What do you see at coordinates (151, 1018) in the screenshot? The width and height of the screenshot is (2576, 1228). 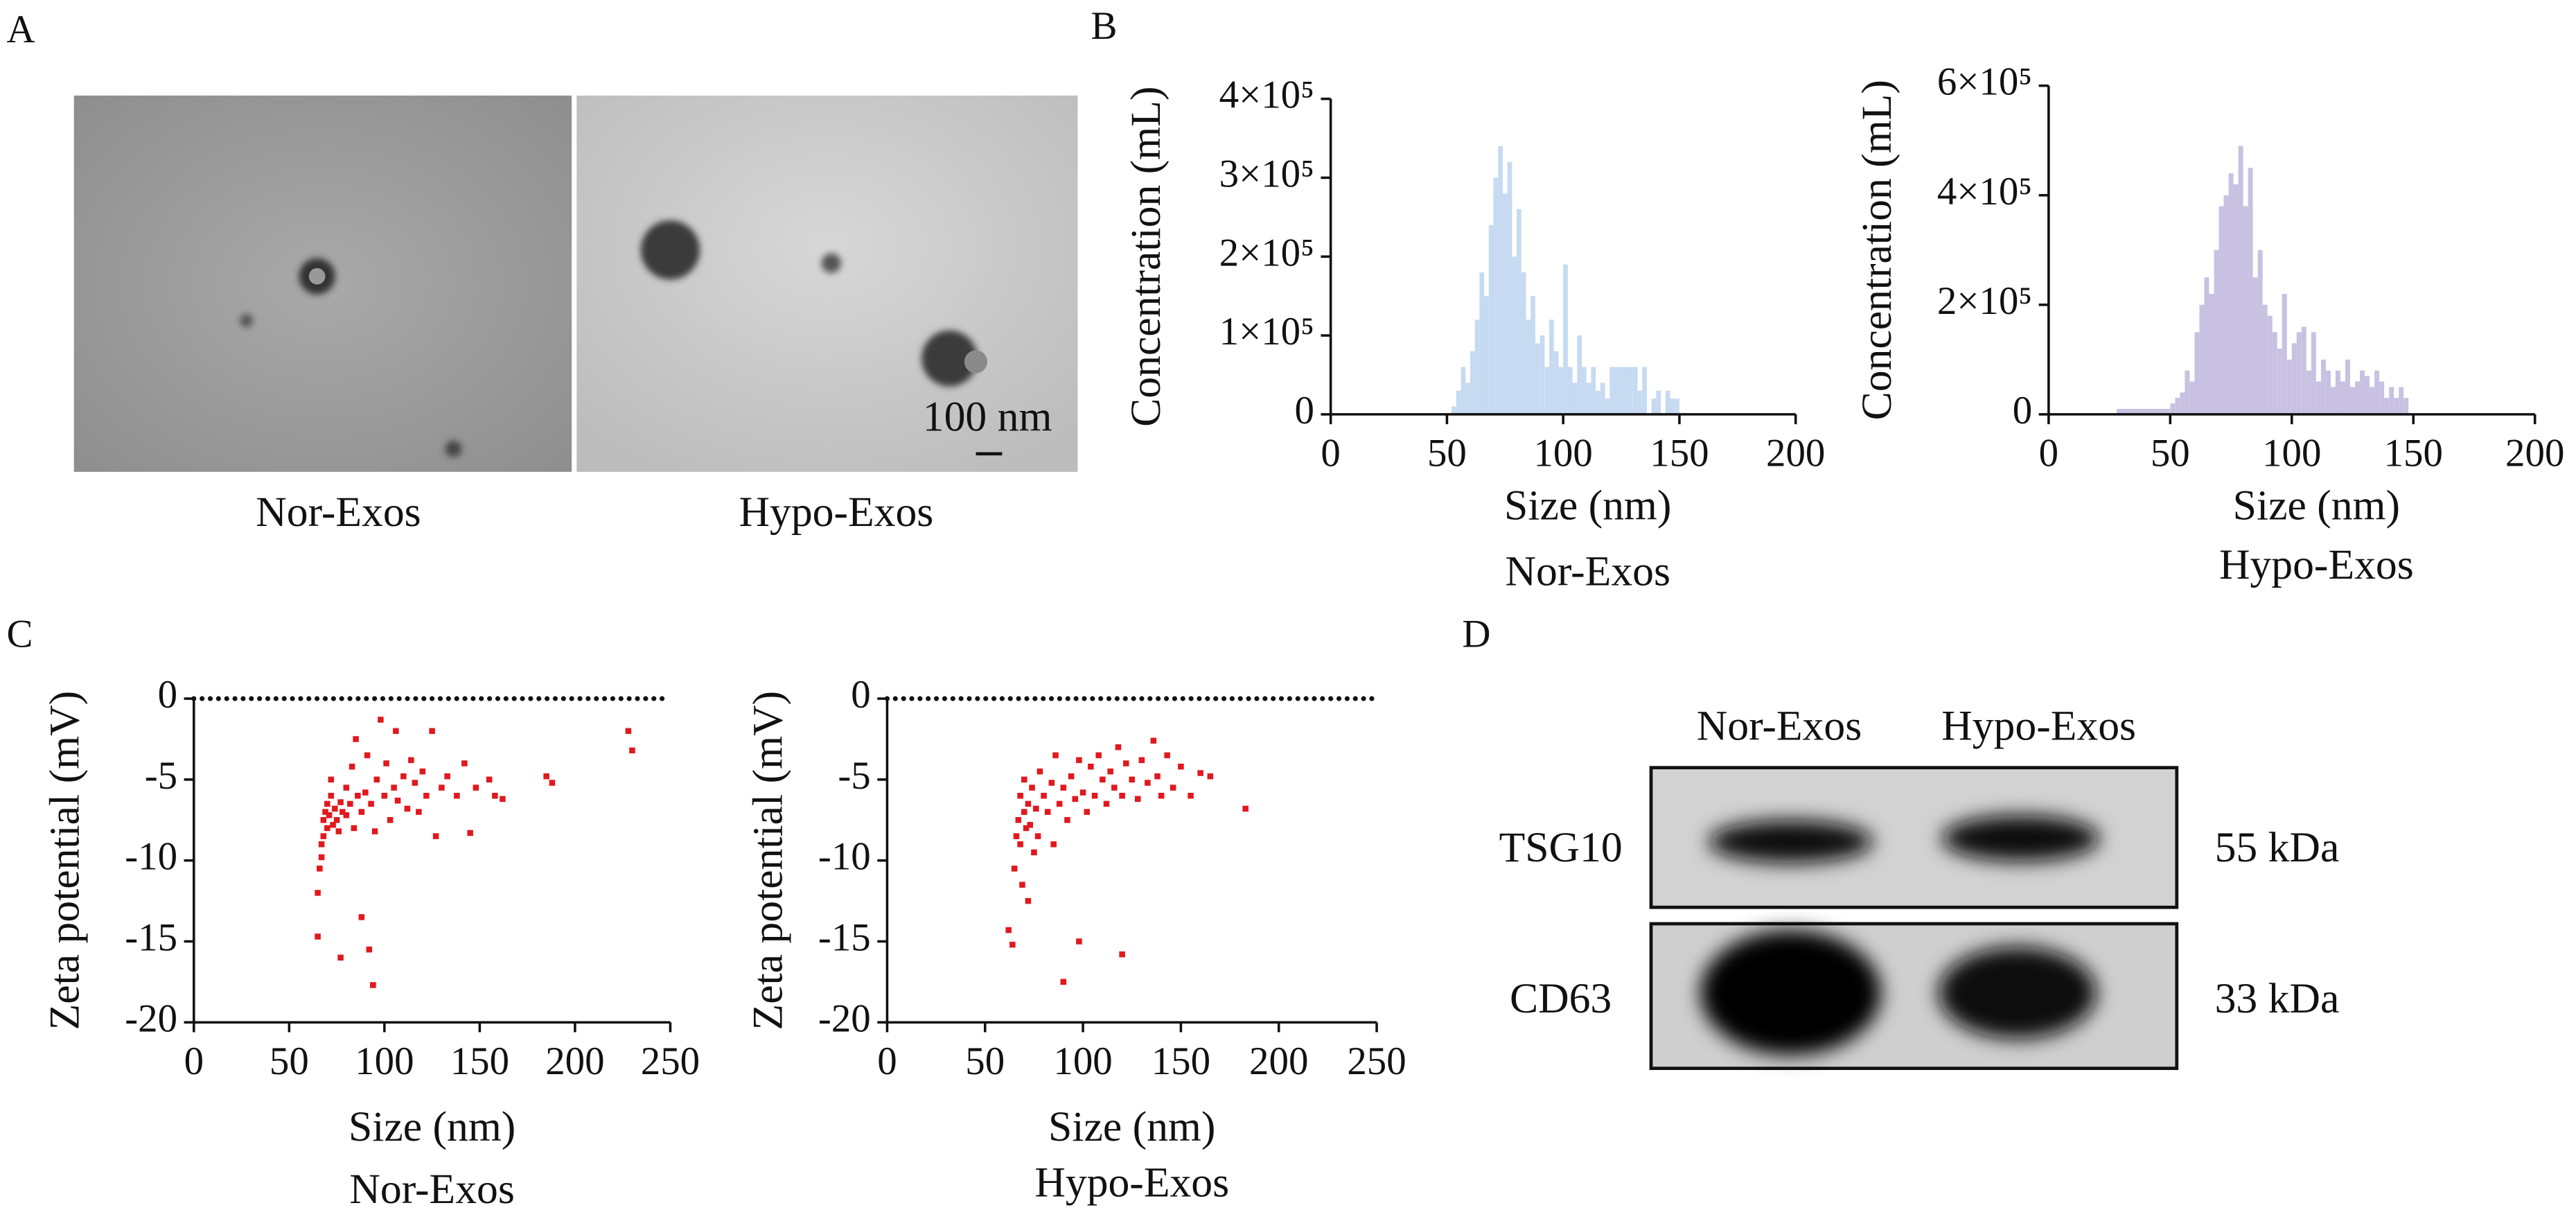 I see `y-tick-label: -20` at bounding box center [151, 1018].